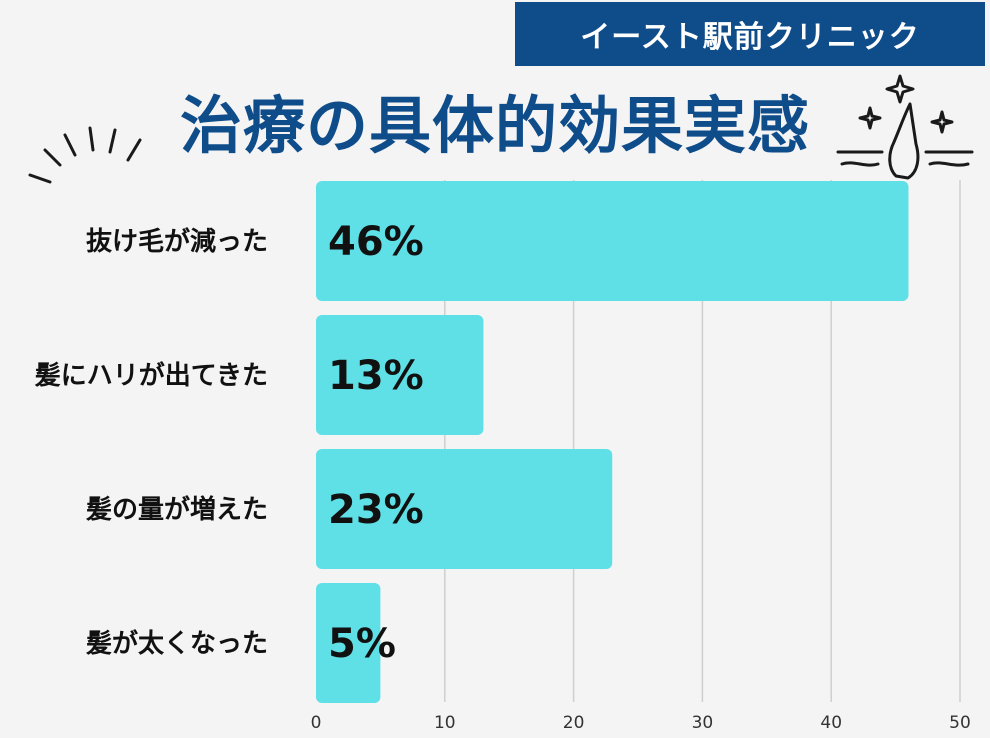 The height and width of the screenshot is (738, 990). What do you see at coordinates (574, 723) in the screenshot?
I see `x-tick-label: 20` at bounding box center [574, 723].